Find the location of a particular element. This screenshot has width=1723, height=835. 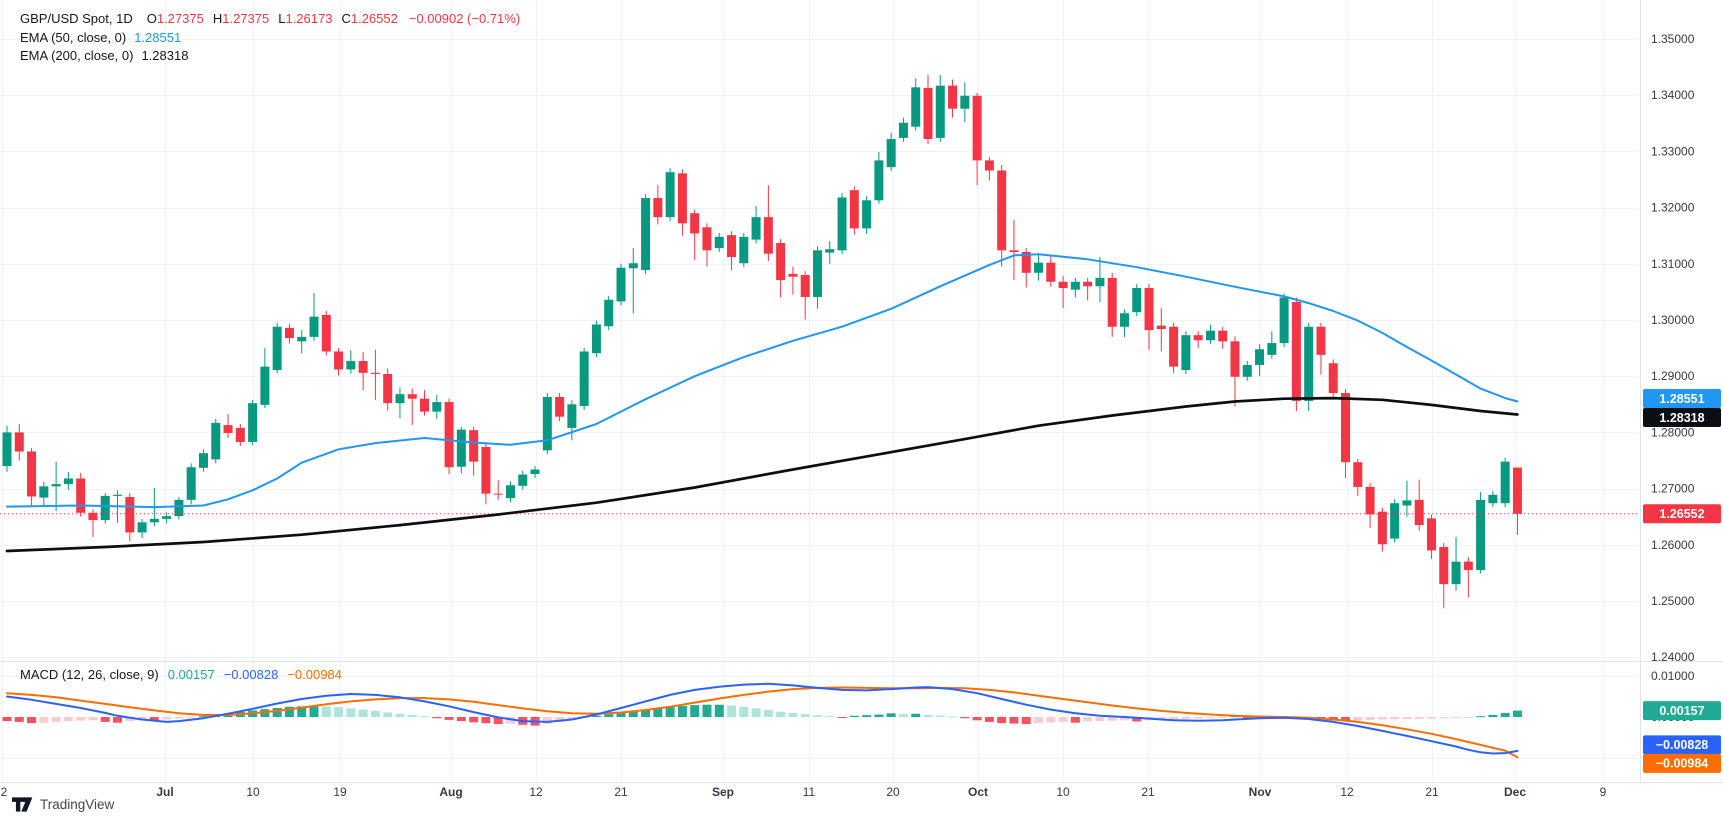

svg-text: 1.32000 is located at coordinates (1673, 208).